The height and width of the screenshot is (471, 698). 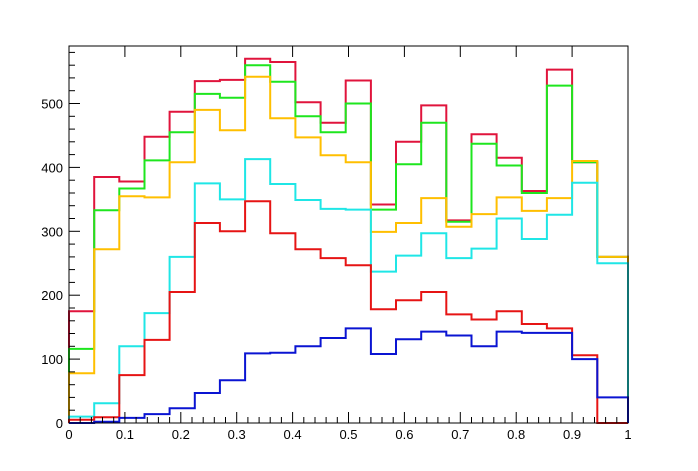 What do you see at coordinates (52, 359) in the screenshot?
I see `y-tick-label: 100` at bounding box center [52, 359].